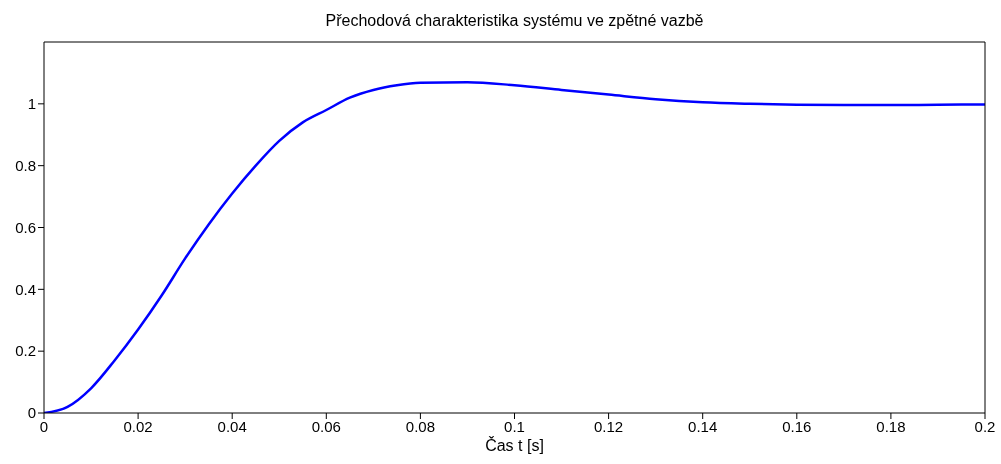 This screenshot has height=464, width=1001. What do you see at coordinates (514, 21) in the screenshot?
I see `chart-title: Přechodová charakteristika systému ve zpětné vazbě` at bounding box center [514, 21].